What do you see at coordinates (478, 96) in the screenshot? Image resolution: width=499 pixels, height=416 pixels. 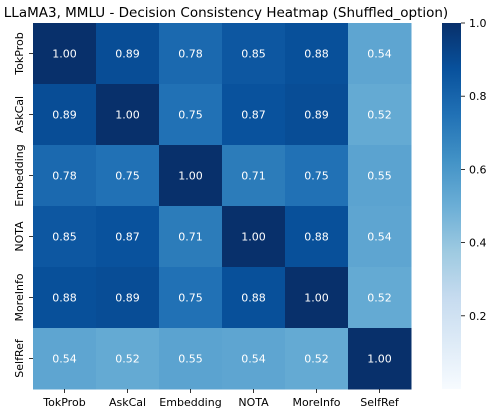 I see `colorbar-tick-label: 0.8` at bounding box center [478, 96].